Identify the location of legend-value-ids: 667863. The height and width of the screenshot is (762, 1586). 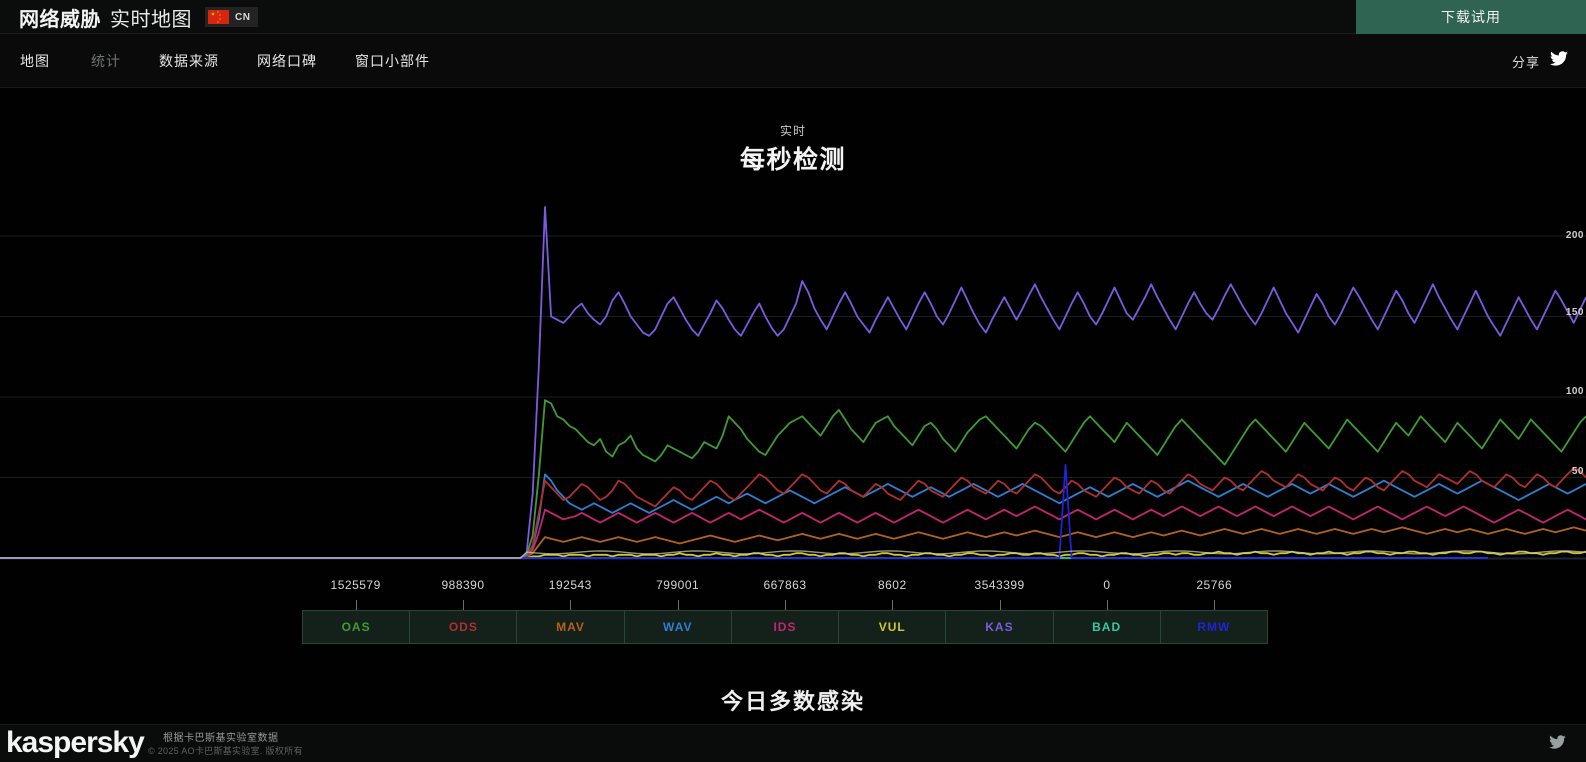
(785, 585).